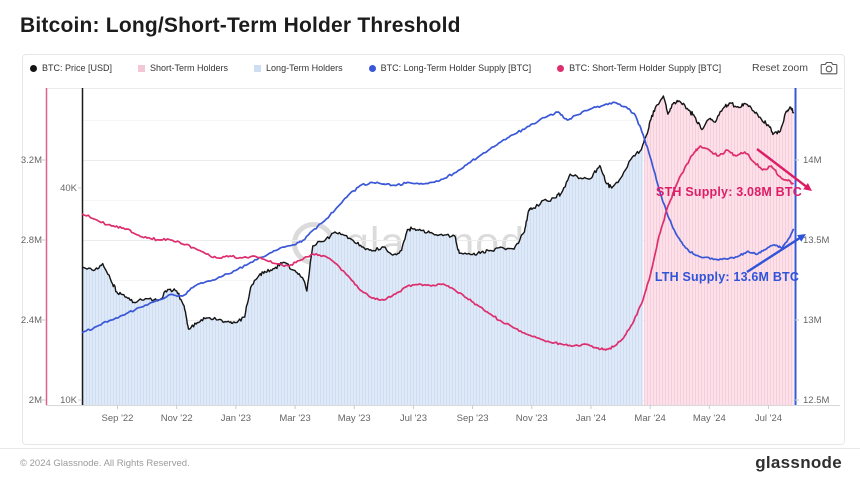 The image size is (860, 495). What do you see at coordinates (177, 418) in the screenshot?
I see `x-tick-label: Nov '22` at bounding box center [177, 418].